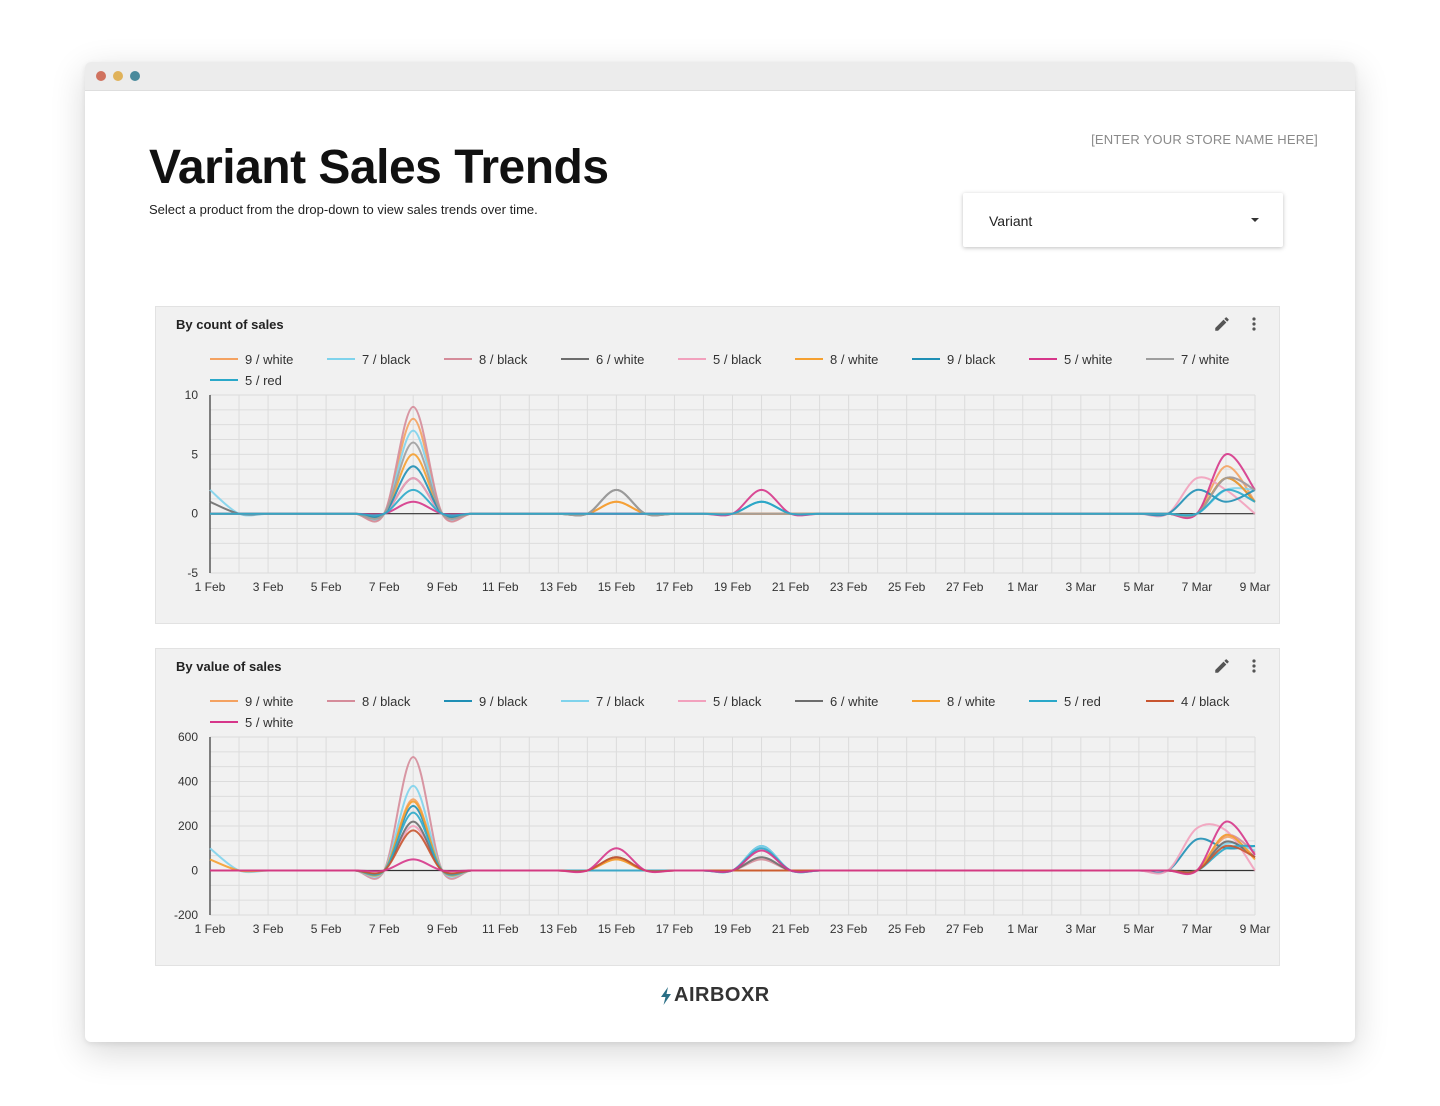 The image size is (1440, 1106). Describe the element at coordinates (192, 573) in the screenshot. I see `y-tick-label: -5` at that location.